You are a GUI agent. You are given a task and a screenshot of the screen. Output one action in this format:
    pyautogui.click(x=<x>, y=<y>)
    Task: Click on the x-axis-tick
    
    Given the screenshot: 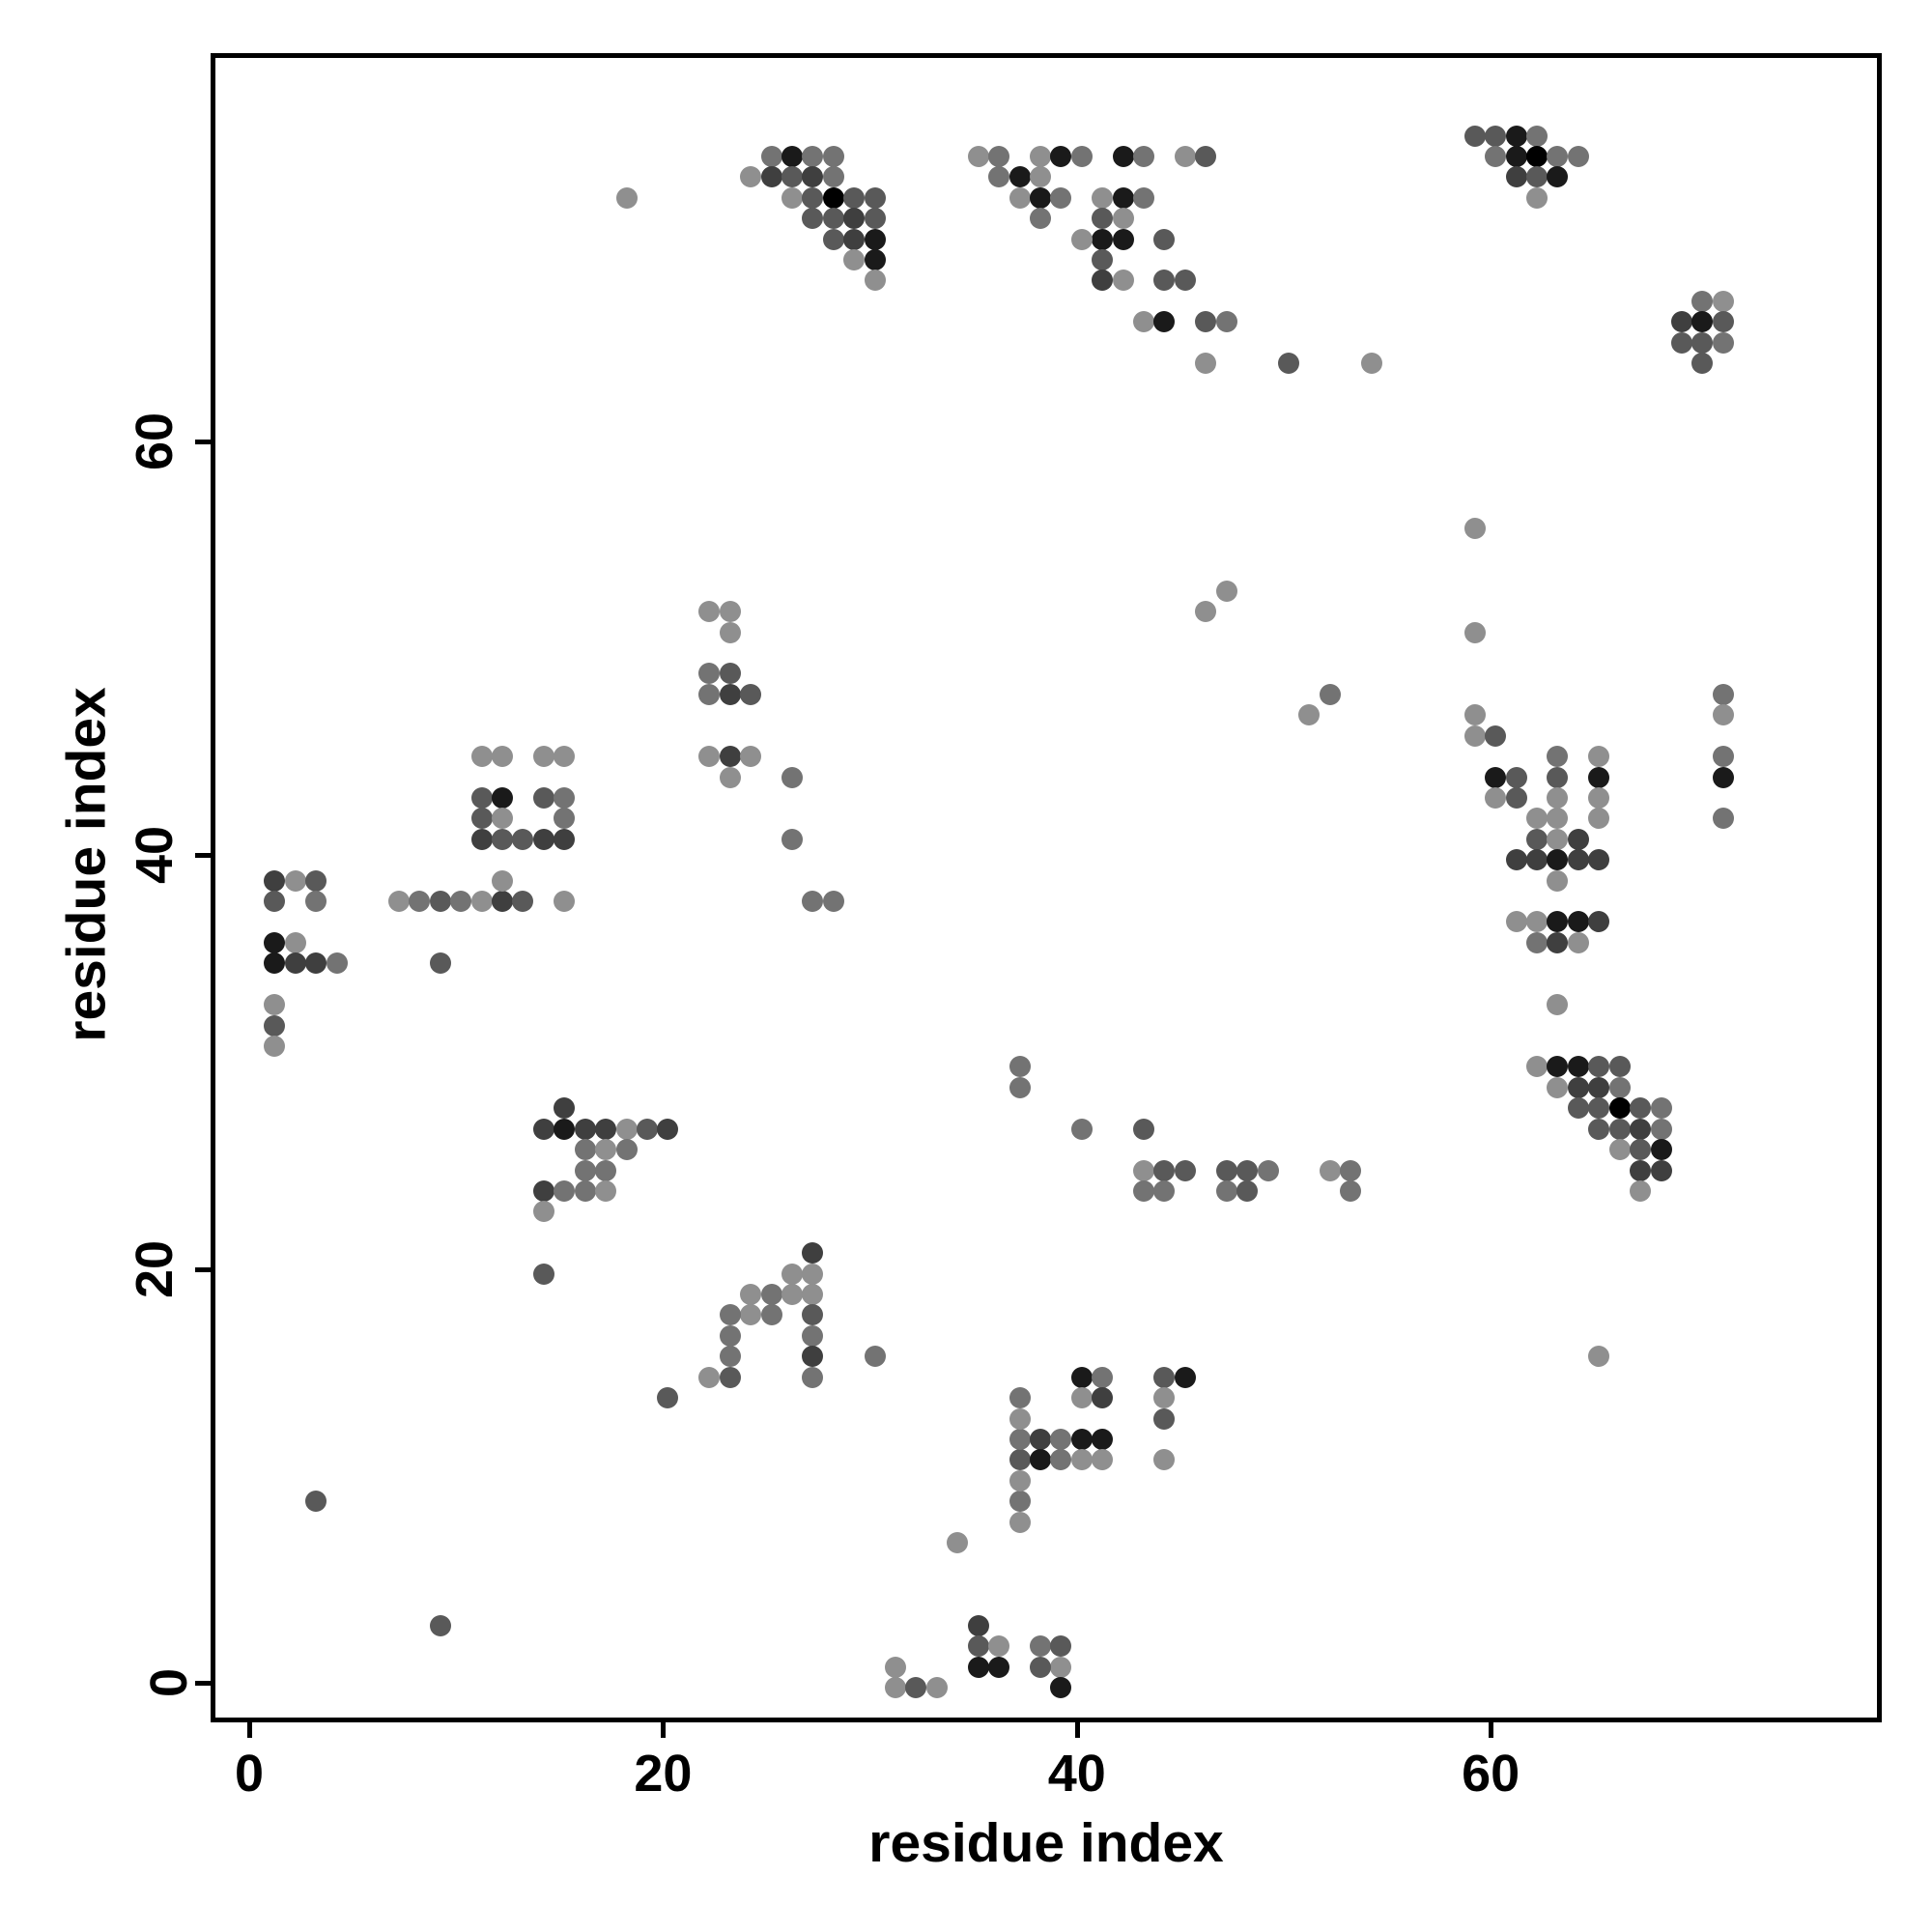 What is the action you would take?
    pyautogui.click(x=1491, y=1730)
    